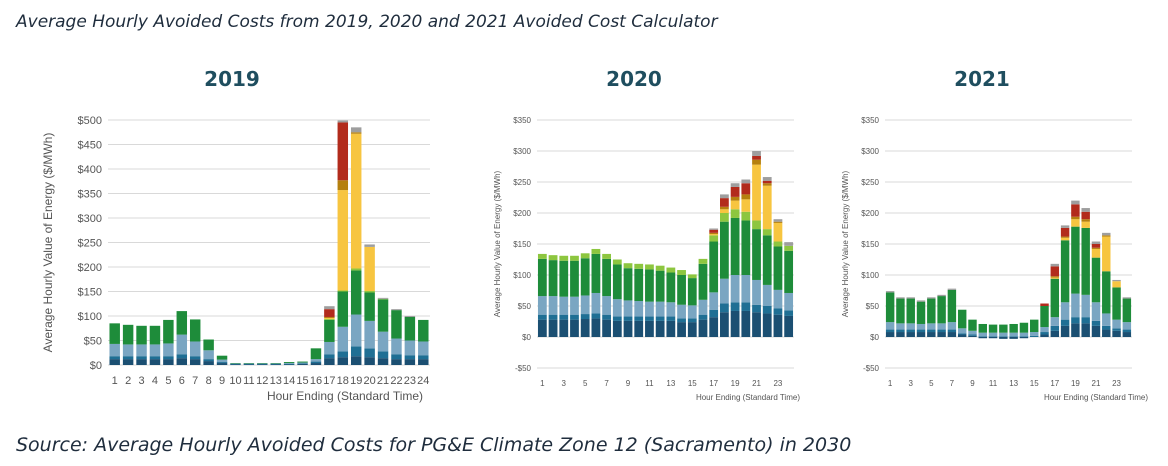  I want to click on x-tick-label: 13, so click(276, 381).